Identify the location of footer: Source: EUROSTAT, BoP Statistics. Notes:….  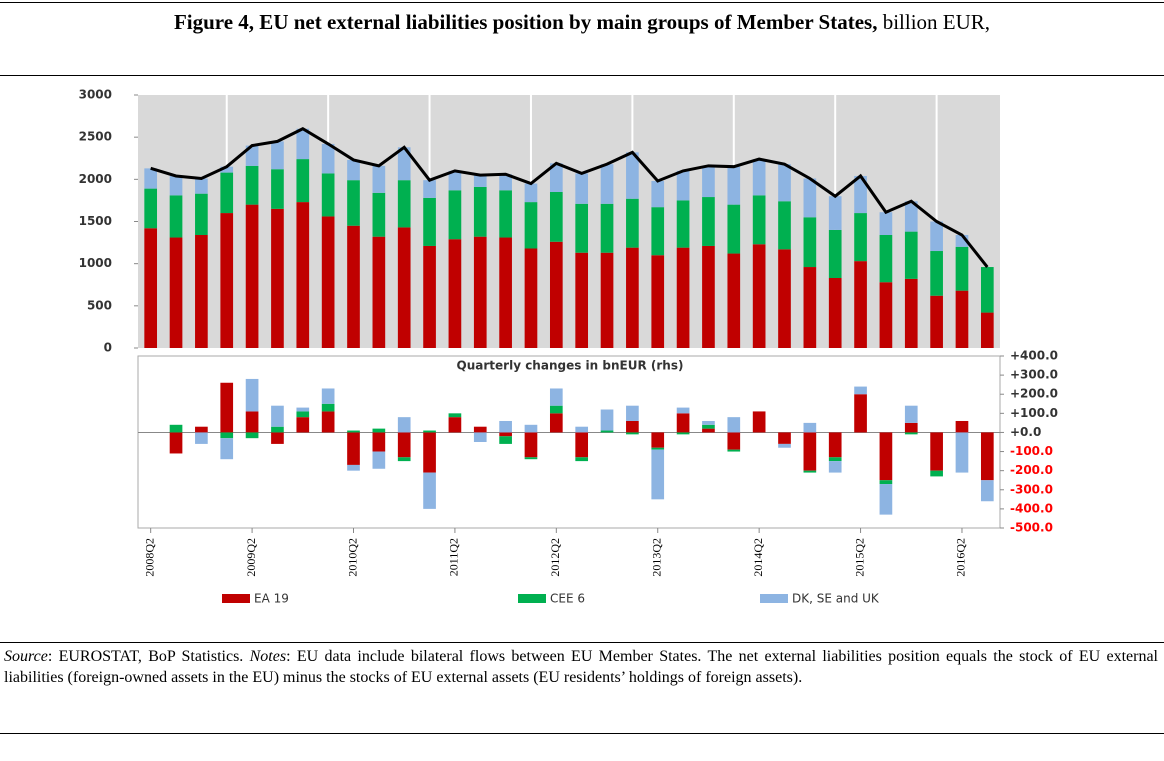
(581, 667).